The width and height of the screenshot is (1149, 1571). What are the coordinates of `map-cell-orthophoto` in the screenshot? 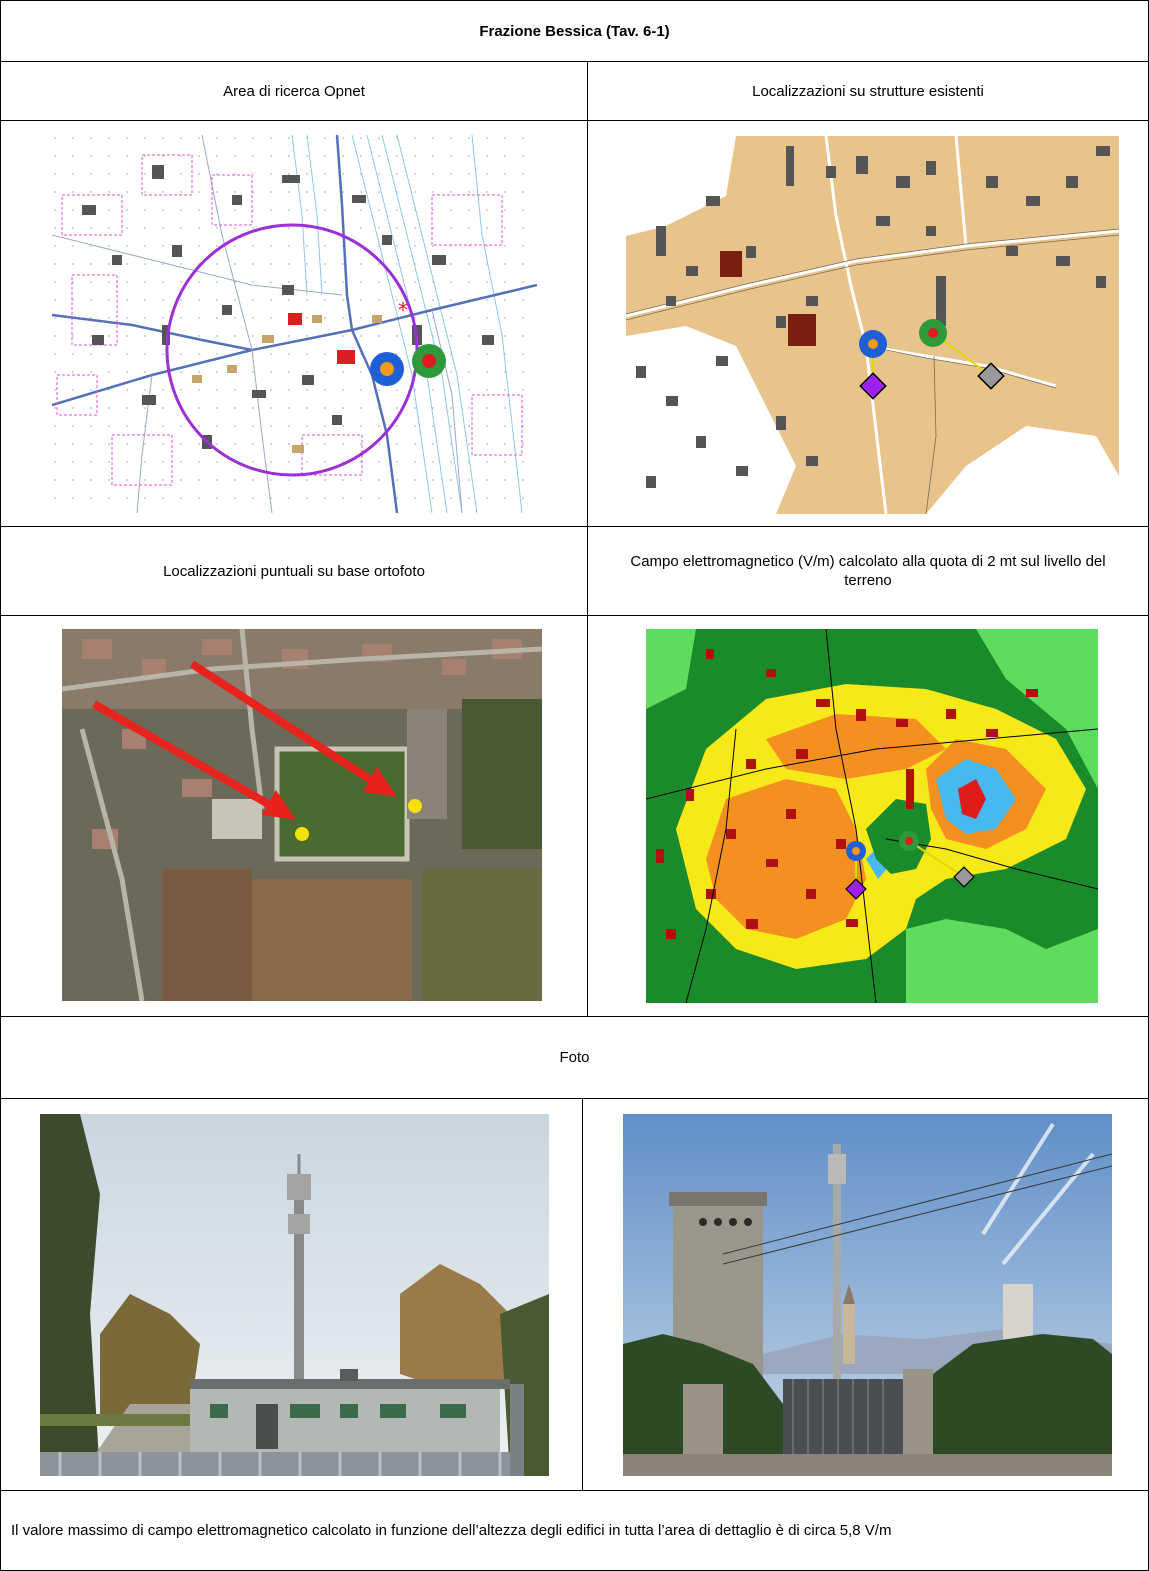 It's located at (294, 816).